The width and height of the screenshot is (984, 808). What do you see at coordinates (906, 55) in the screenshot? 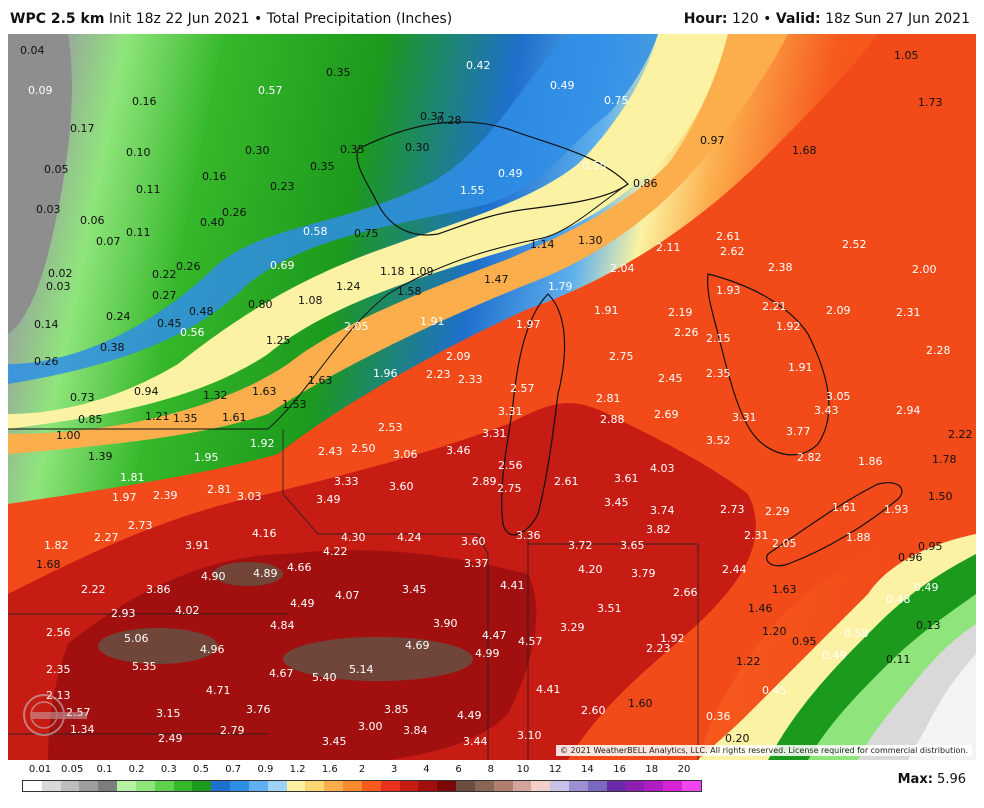
I see `precip-value-label: 1.05` at bounding box center [906, 55].